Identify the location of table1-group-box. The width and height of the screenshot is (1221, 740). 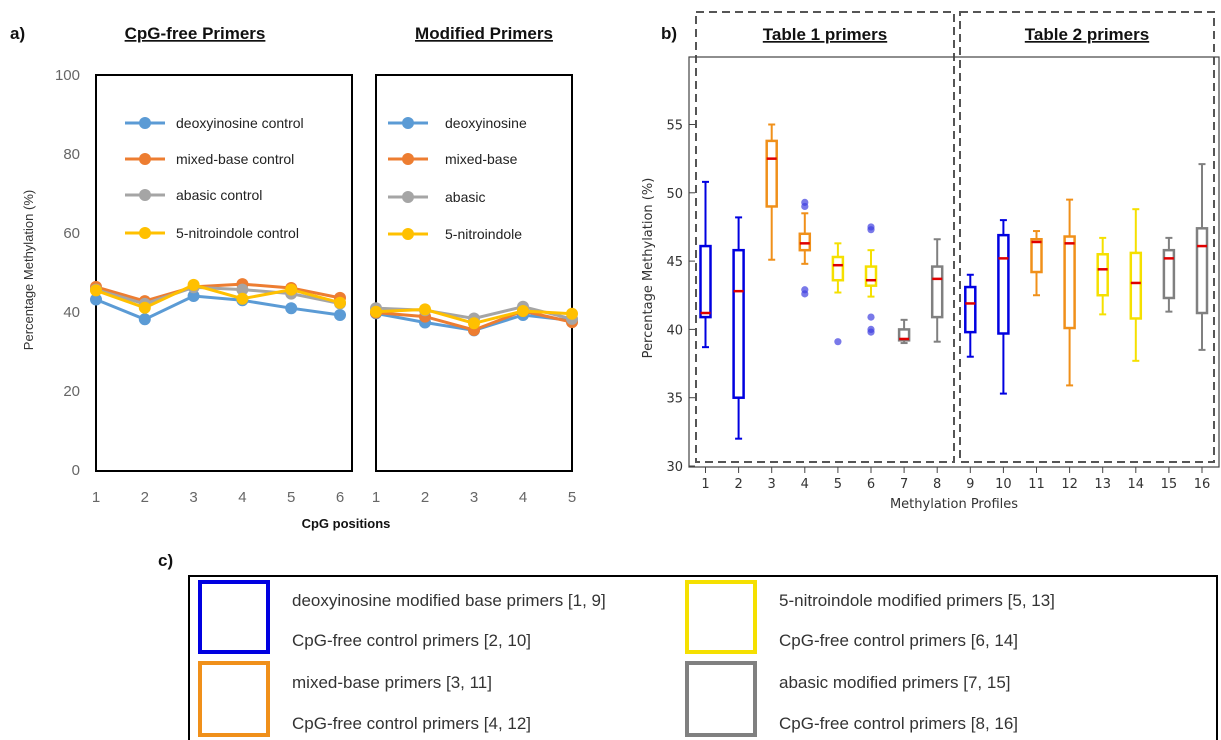
(825, 237).